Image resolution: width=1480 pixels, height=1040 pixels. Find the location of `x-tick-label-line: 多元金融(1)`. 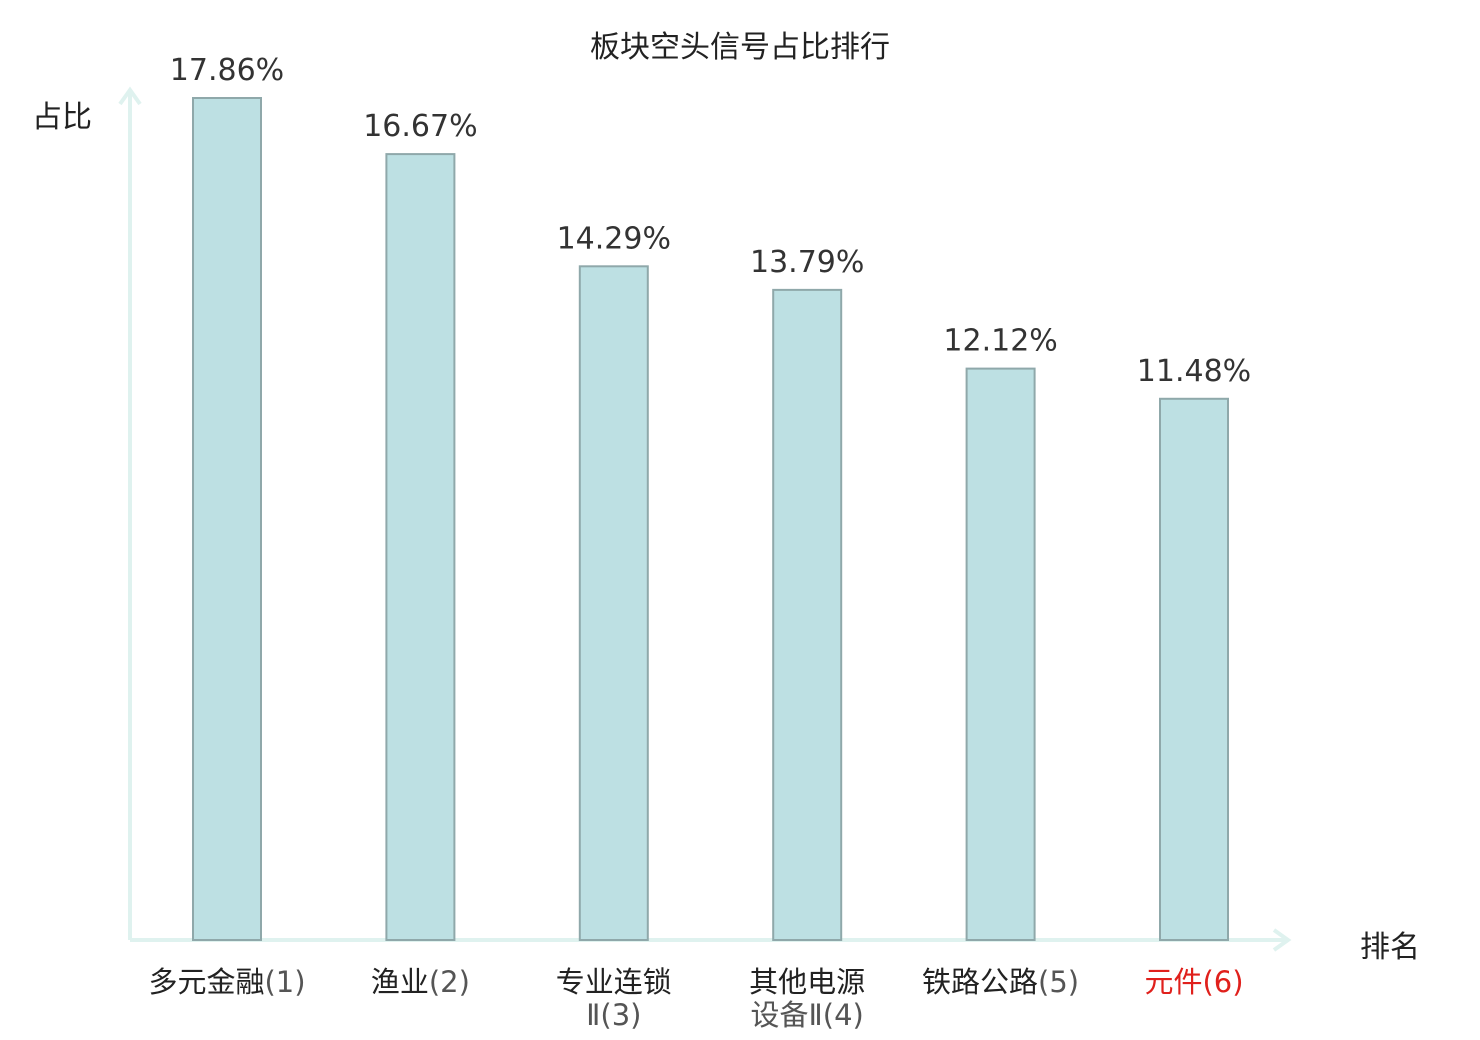

x-tick-label-line: 多元金融(1) is located at coordinates (227, 982).